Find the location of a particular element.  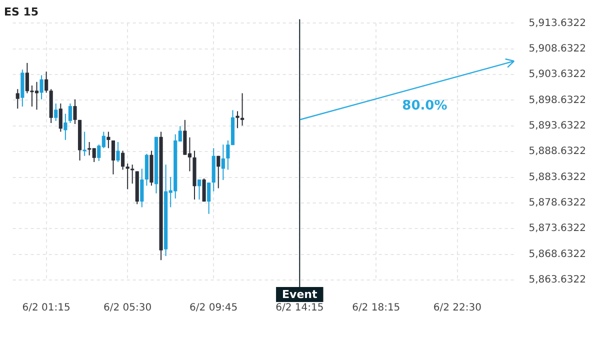

y-tick-label: 5,888.6322 is located at coordinates (557, 152).